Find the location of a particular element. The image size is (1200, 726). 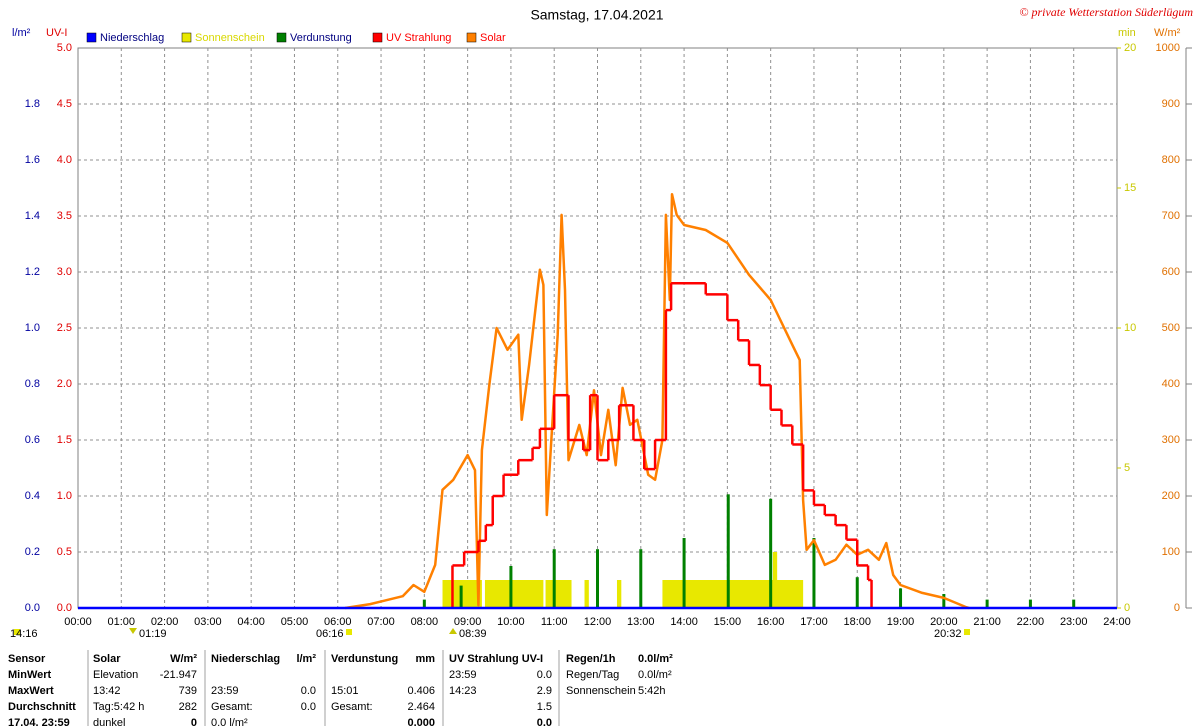

y-tick-label: 0.6 is located at coordinates (32, 440).